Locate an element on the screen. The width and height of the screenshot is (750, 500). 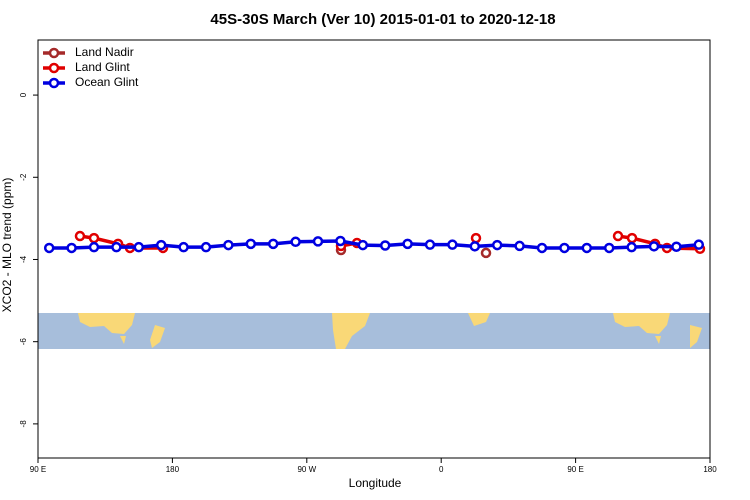
map-strip is located at coordinates (374, 331).